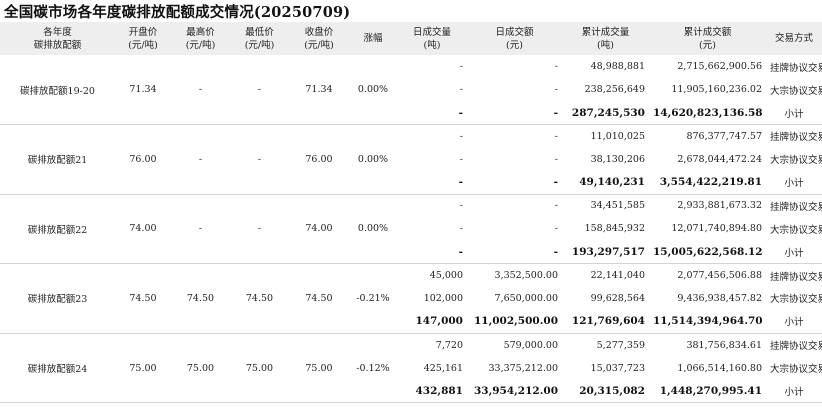 Image resolution: width=822 pixels, height=420 pixels. I want to click on day-volume-cell: 7,720, so click(449, 345).